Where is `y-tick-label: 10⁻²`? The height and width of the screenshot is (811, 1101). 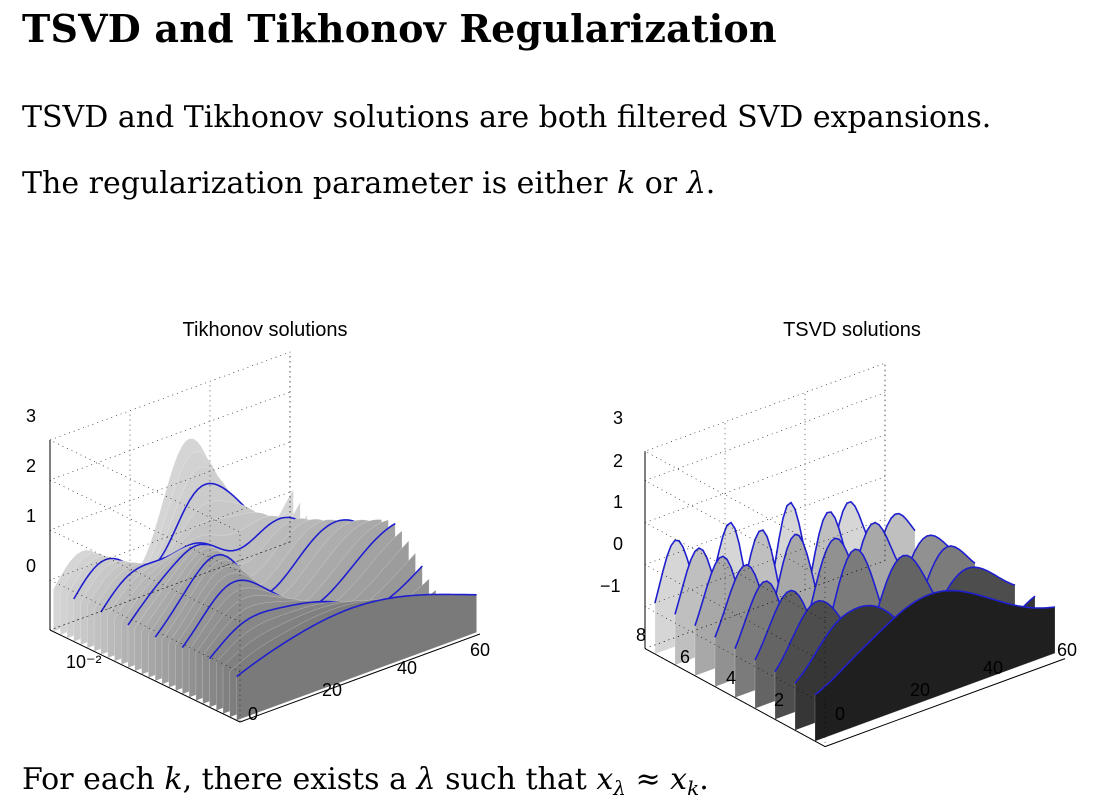
y-tick-label: 10⁻² is located at coordinates (84, 662).